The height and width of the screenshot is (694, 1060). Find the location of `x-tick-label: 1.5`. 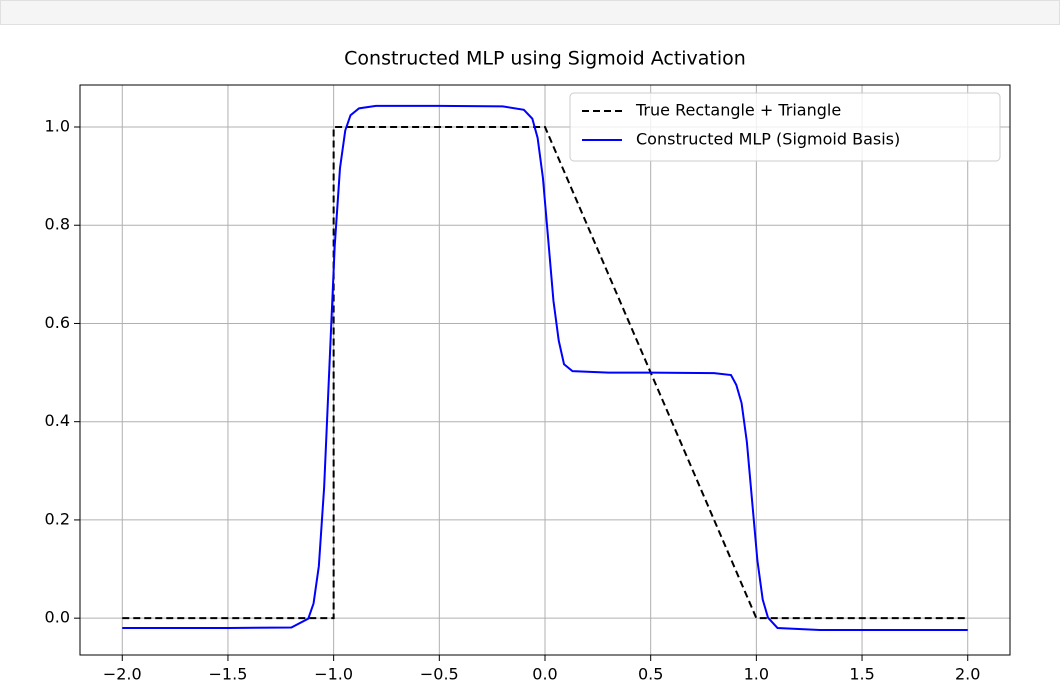

x-tick-label: 1.5 is located at coordinates (861, 674).